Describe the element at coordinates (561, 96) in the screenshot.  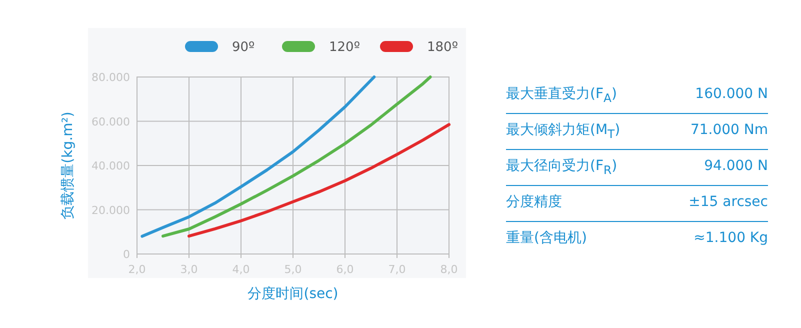
I see `category-label: 最大垂直受力(F$_{A}$)` at that location.